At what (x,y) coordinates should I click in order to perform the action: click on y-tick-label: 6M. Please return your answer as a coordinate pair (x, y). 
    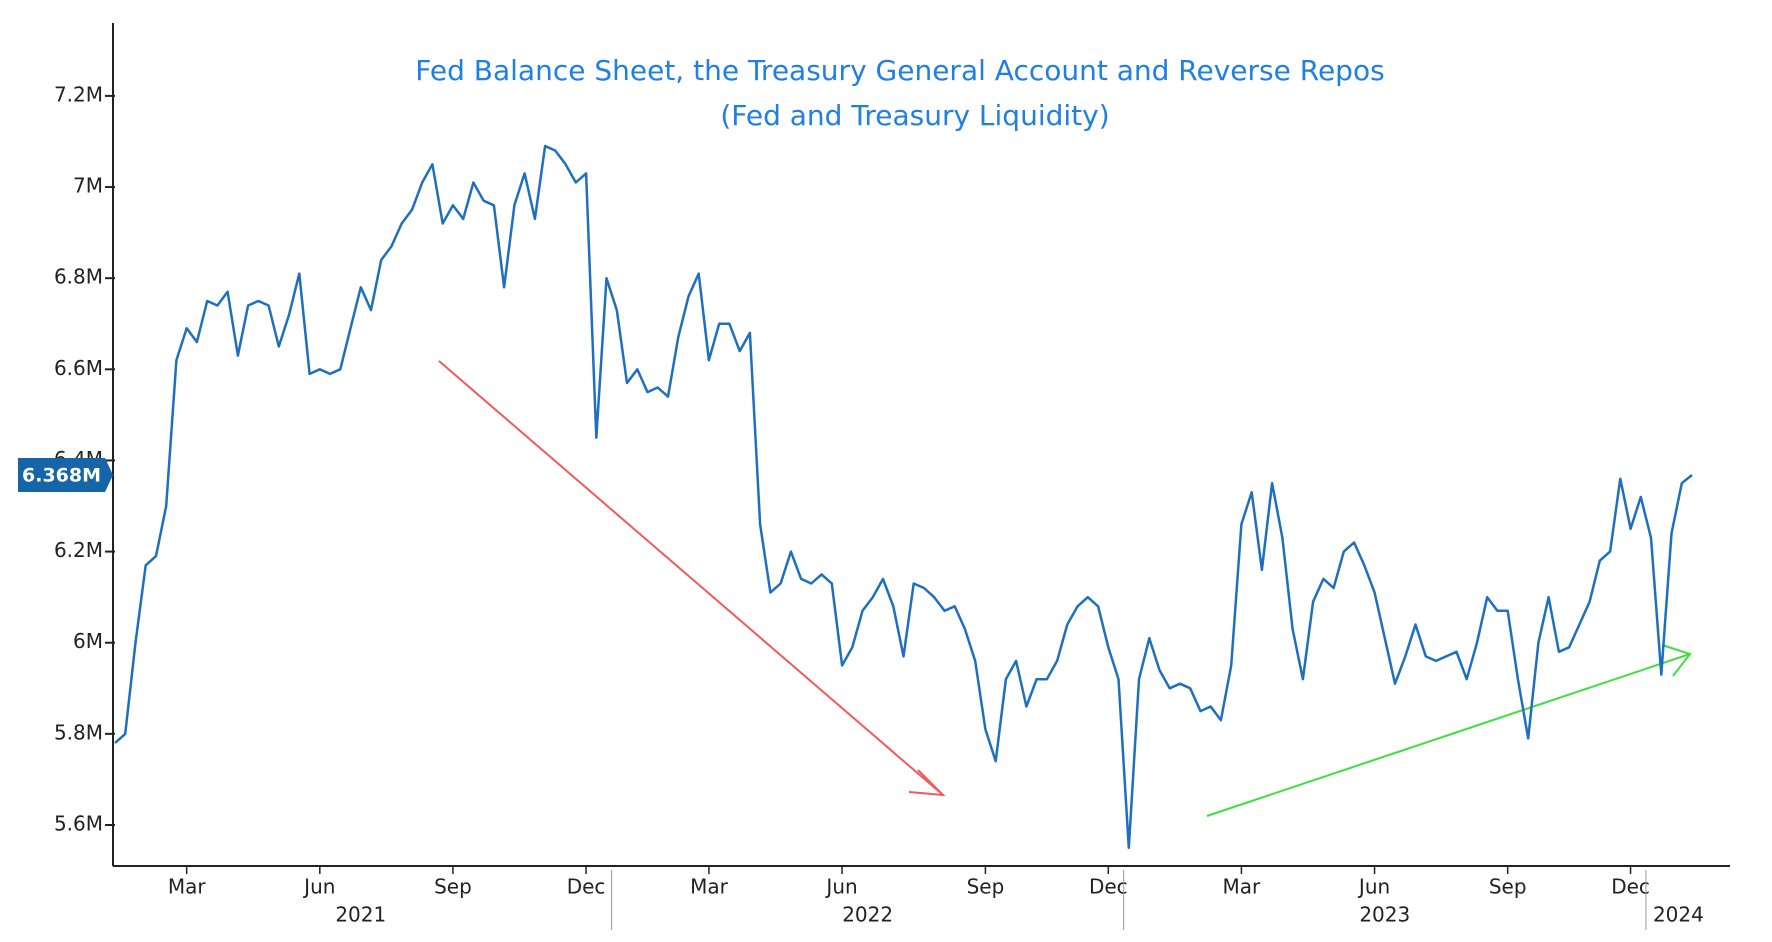
    Looking at the image, I should click on (88, 641).